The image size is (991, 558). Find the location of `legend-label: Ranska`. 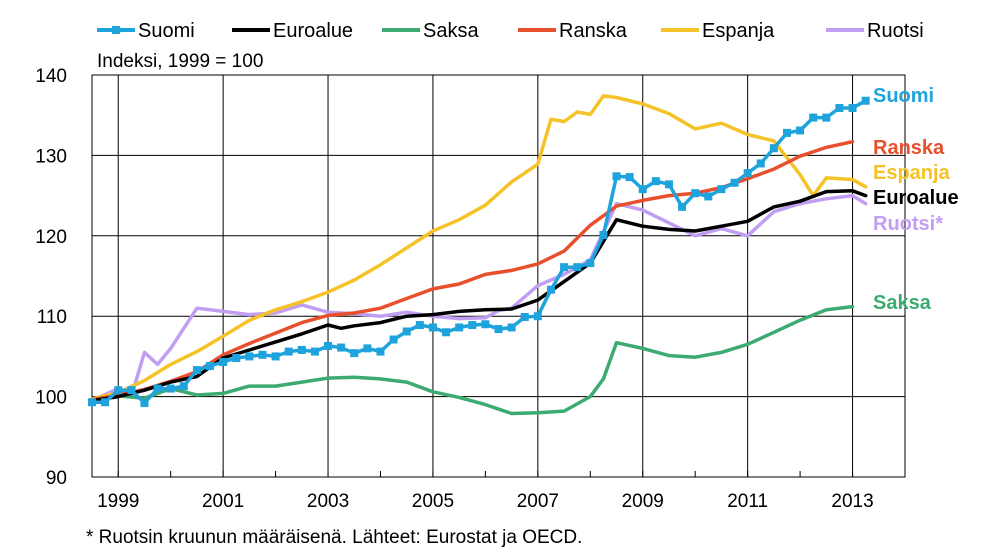

legend-label: Ranska is located at coordinates (593, 31).